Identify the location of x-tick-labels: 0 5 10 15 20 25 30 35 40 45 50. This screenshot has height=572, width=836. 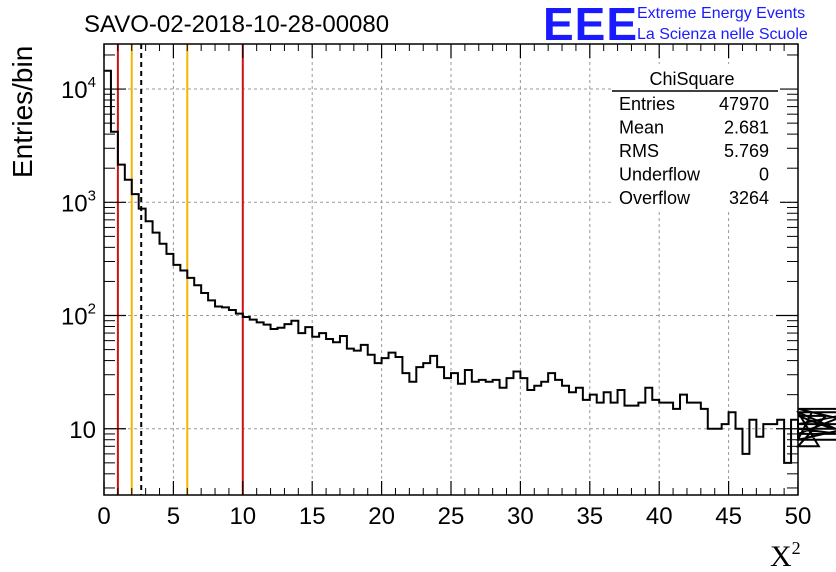
(454, 516).